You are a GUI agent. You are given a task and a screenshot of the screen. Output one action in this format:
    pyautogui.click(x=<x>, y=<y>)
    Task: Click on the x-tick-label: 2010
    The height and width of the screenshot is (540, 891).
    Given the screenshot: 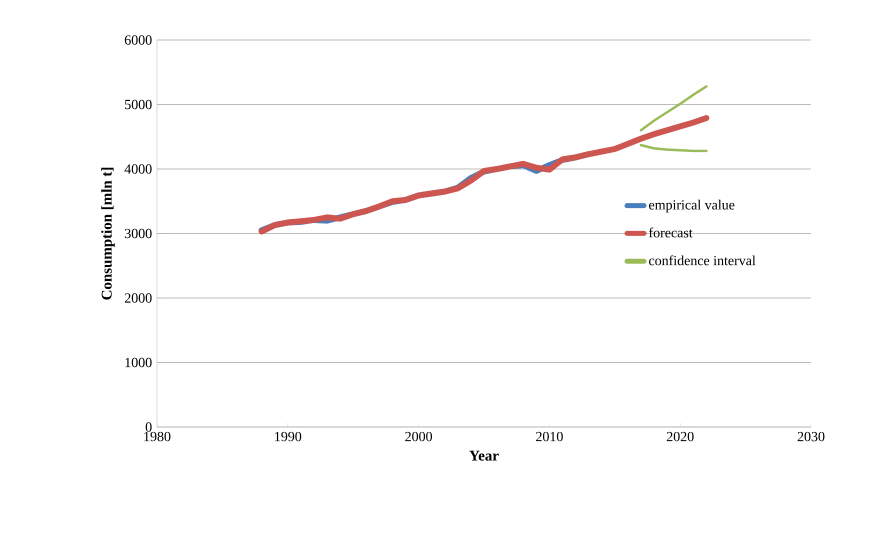 What is the action you would take?
    pyautogui.click(x=549, y=437)
    